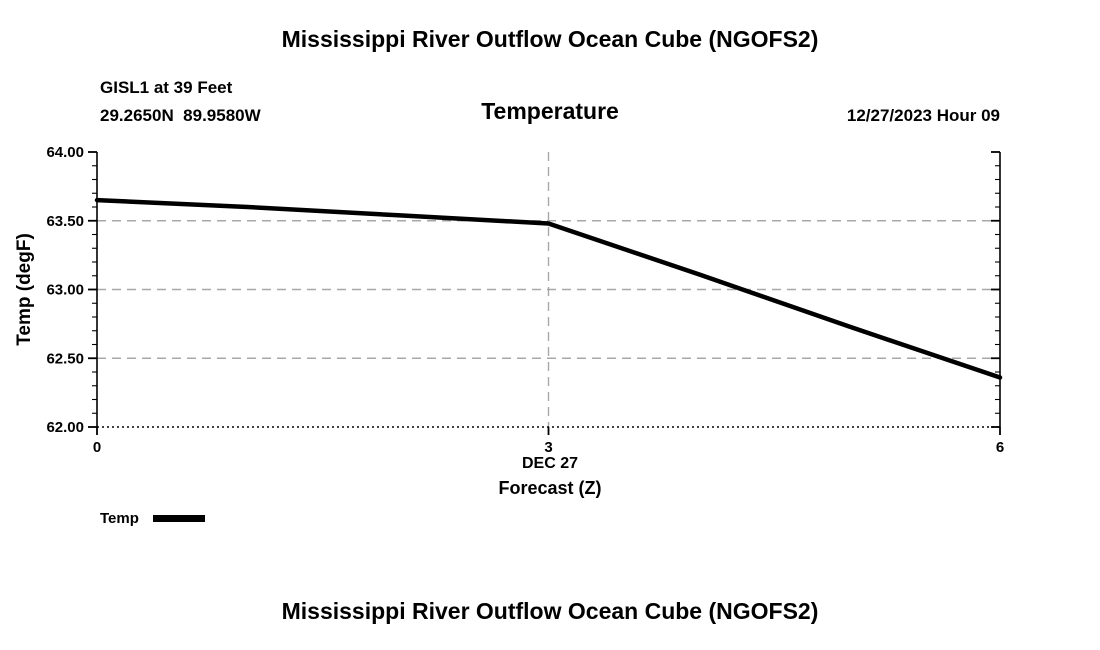 This screenshot has width=1100, height=650. Describe the element at coordinates (24, 289) in the screenshot. I see `y-axis-title: Temp (degF)` at that location.